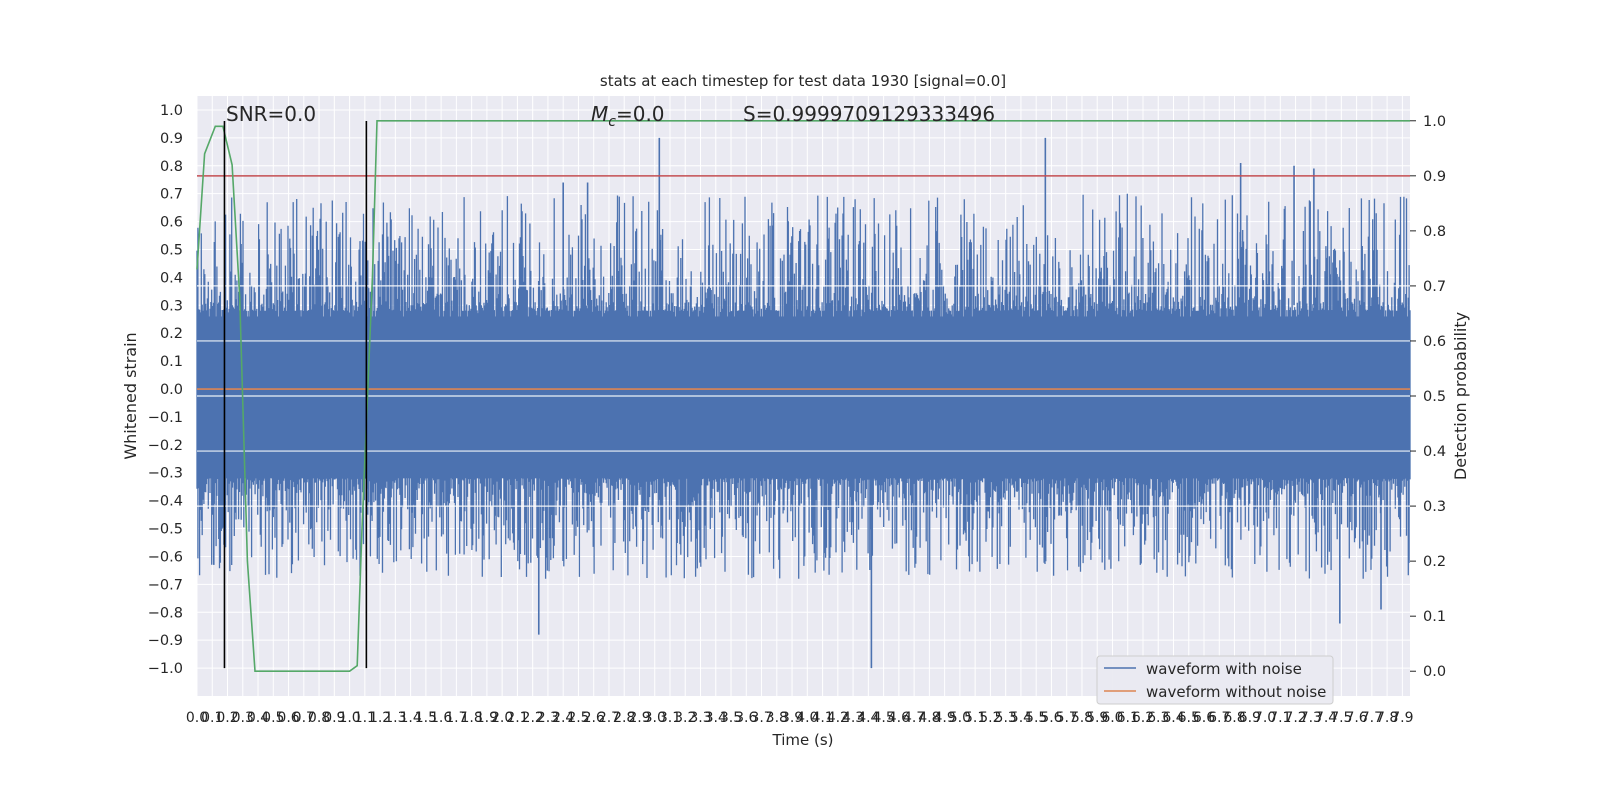 The width and height of the screenshot is (1600, 800). I want to click on x-tick-label: 5.6, so click(1051, 718).